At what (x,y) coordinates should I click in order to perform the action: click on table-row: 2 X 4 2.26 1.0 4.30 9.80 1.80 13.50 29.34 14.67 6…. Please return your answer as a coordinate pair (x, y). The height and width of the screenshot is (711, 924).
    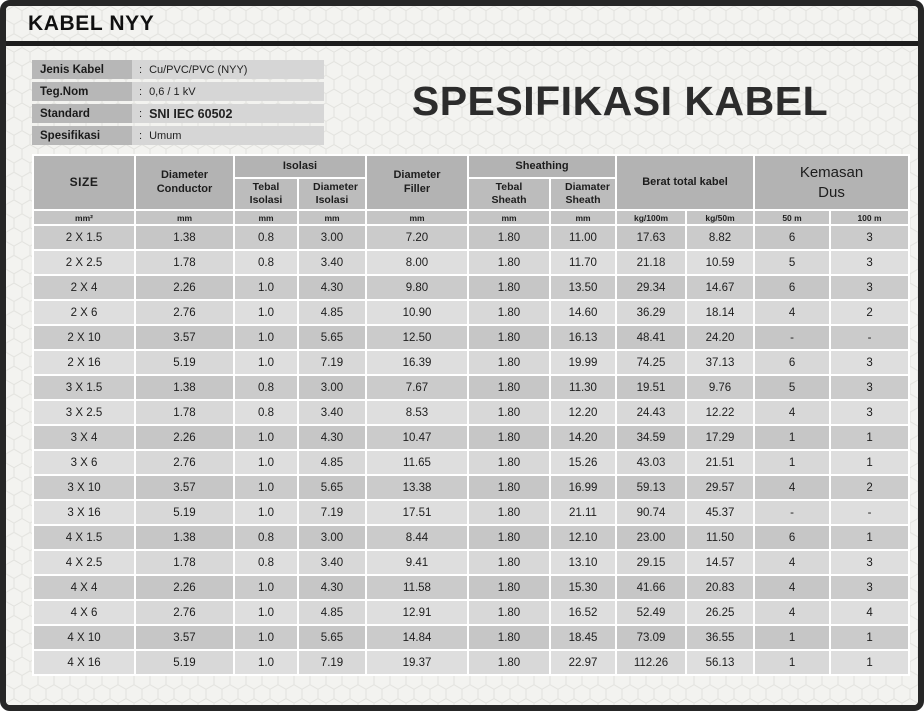
    Looking at the image, I should click on (471, 287).